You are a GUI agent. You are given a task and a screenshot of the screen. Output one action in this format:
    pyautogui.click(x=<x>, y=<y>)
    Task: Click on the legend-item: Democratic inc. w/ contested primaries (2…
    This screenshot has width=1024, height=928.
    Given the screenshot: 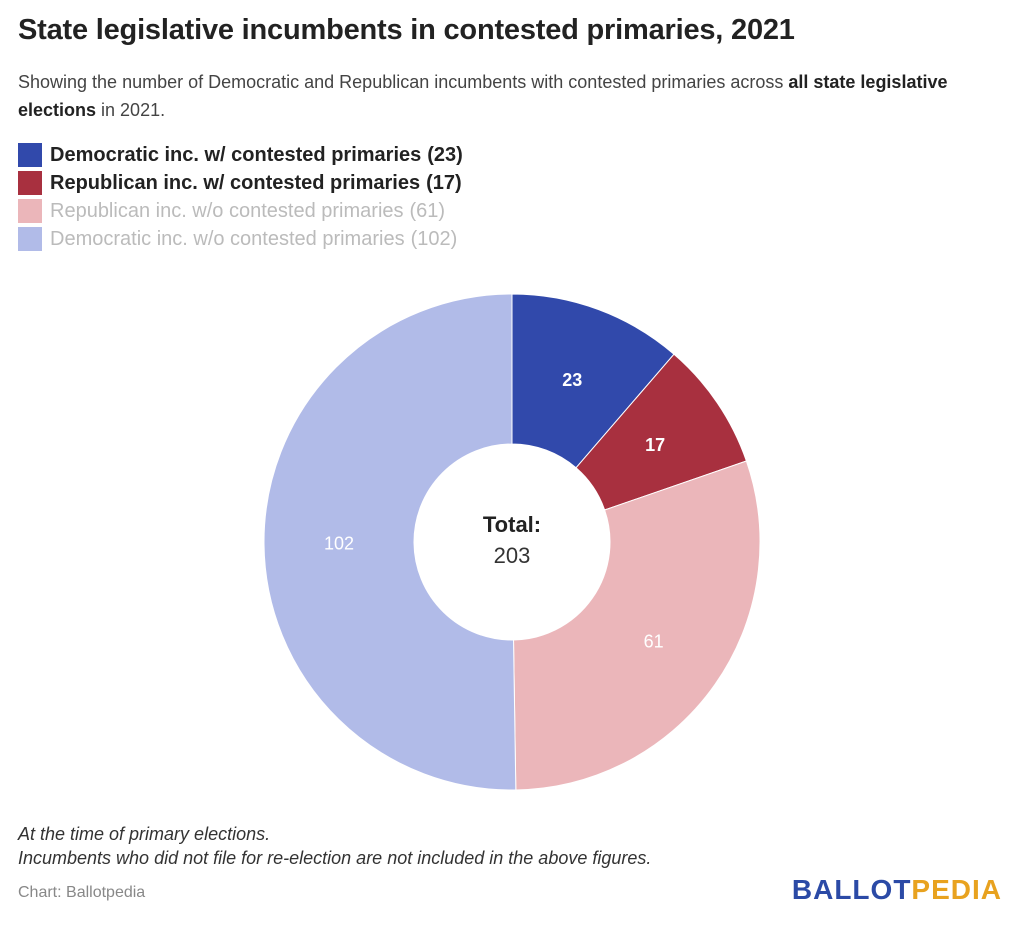 What is the action you would take?
    pyautogui.click(x=240, y=155)
    